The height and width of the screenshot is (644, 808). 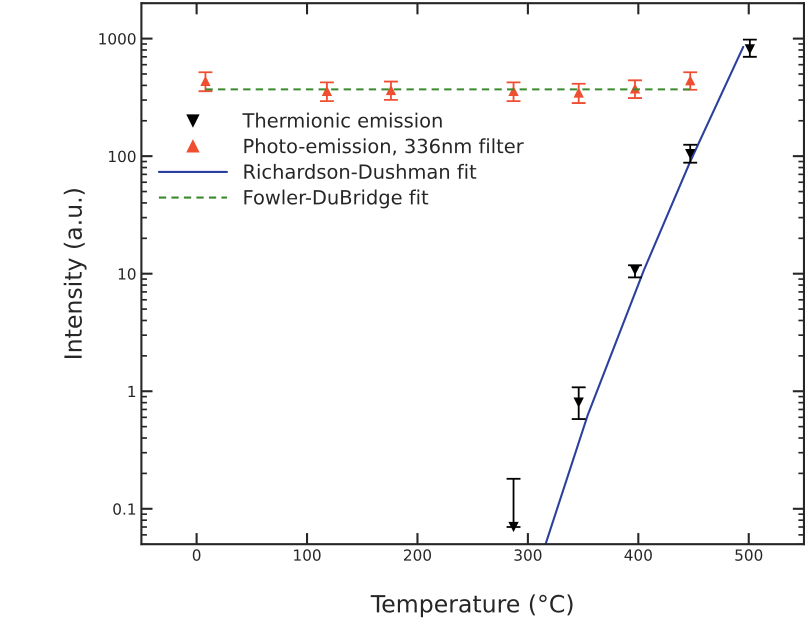 I want to click on legend-label: Photo-emission, 336nm filter, so click(x=384, y=147).